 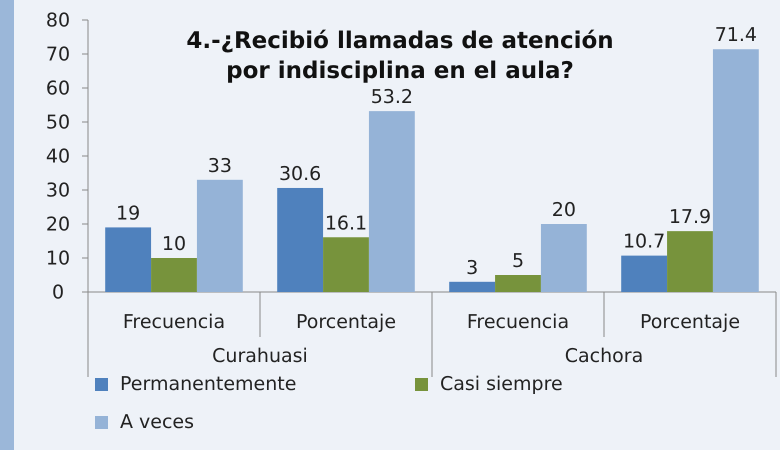 I want to click on text: Cachora, so click(x=604, y=356).